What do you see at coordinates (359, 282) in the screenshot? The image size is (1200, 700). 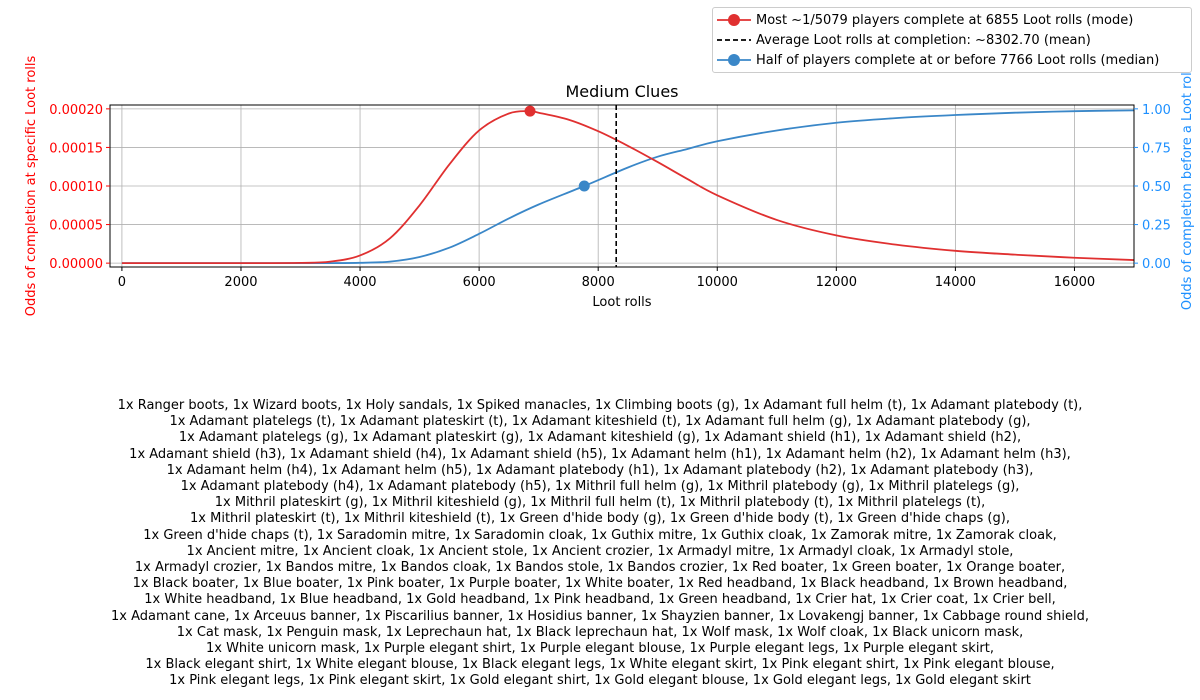 I see `x-tick-label: 4000` at bounding box center [359, 282].